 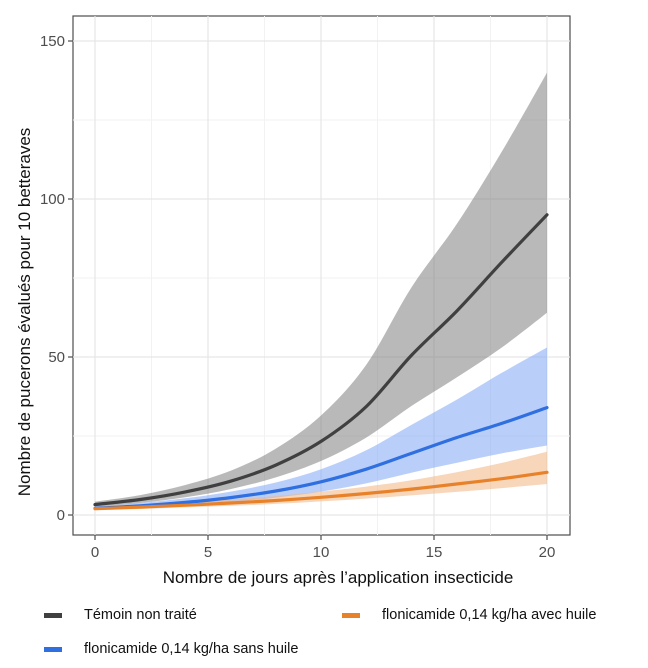 I want to click on x-tick-label: 20, so click(x=547, y=552).